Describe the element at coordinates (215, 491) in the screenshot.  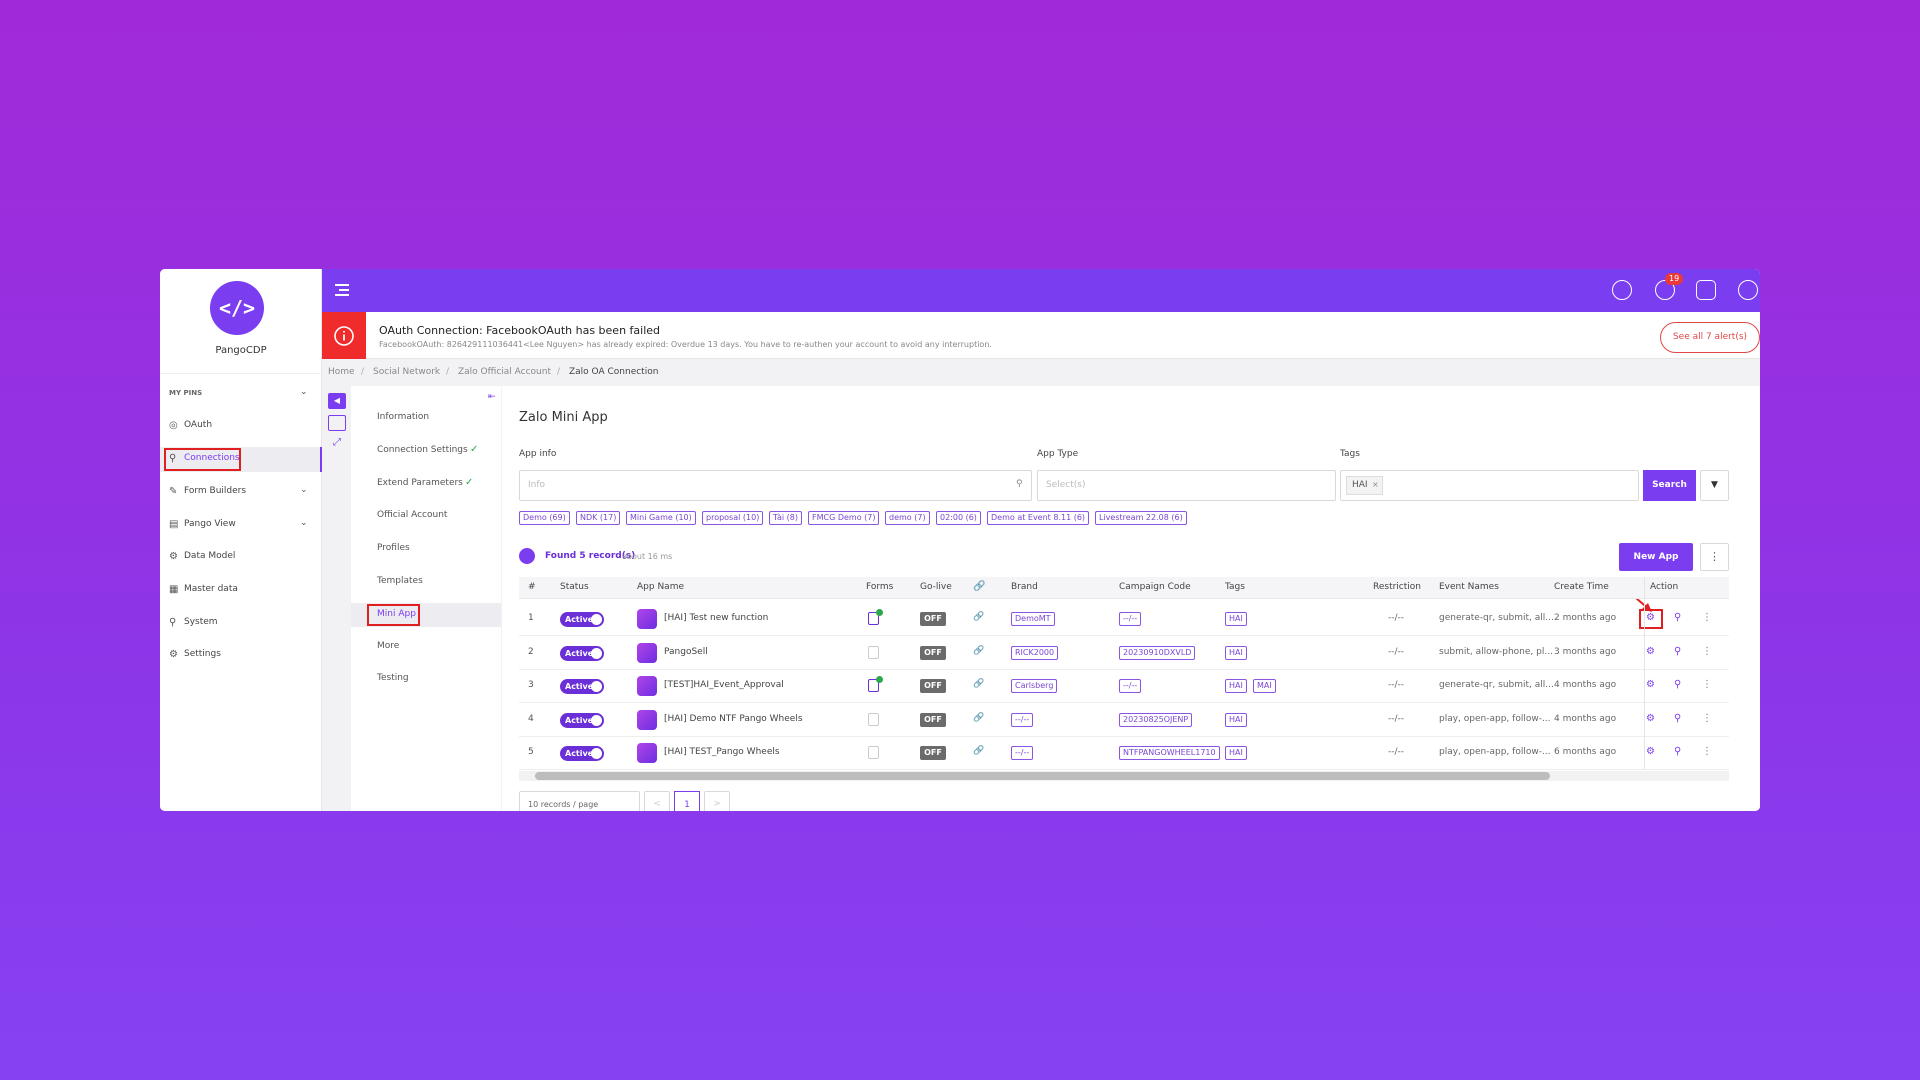
I see `nav-item: Form Builders` at that location.